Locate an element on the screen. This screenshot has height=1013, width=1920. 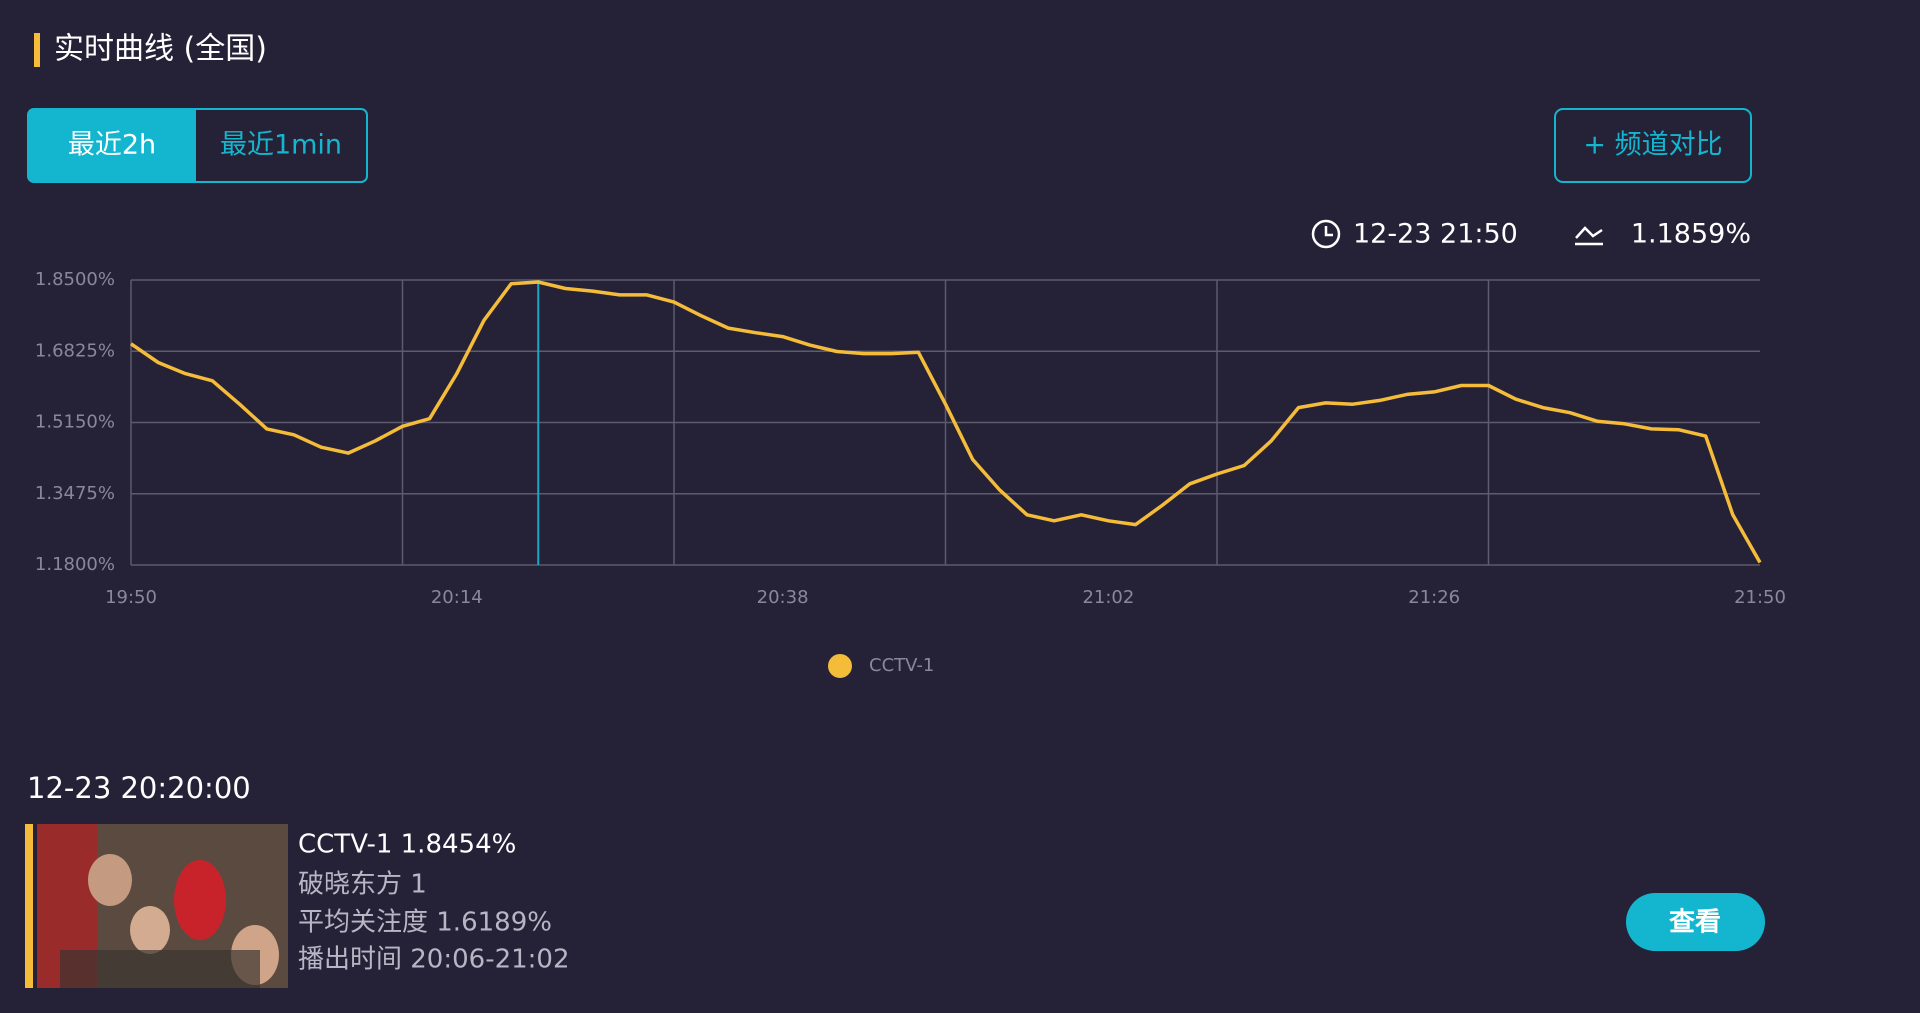
clock-icon is located at coordinates (1326, 234).